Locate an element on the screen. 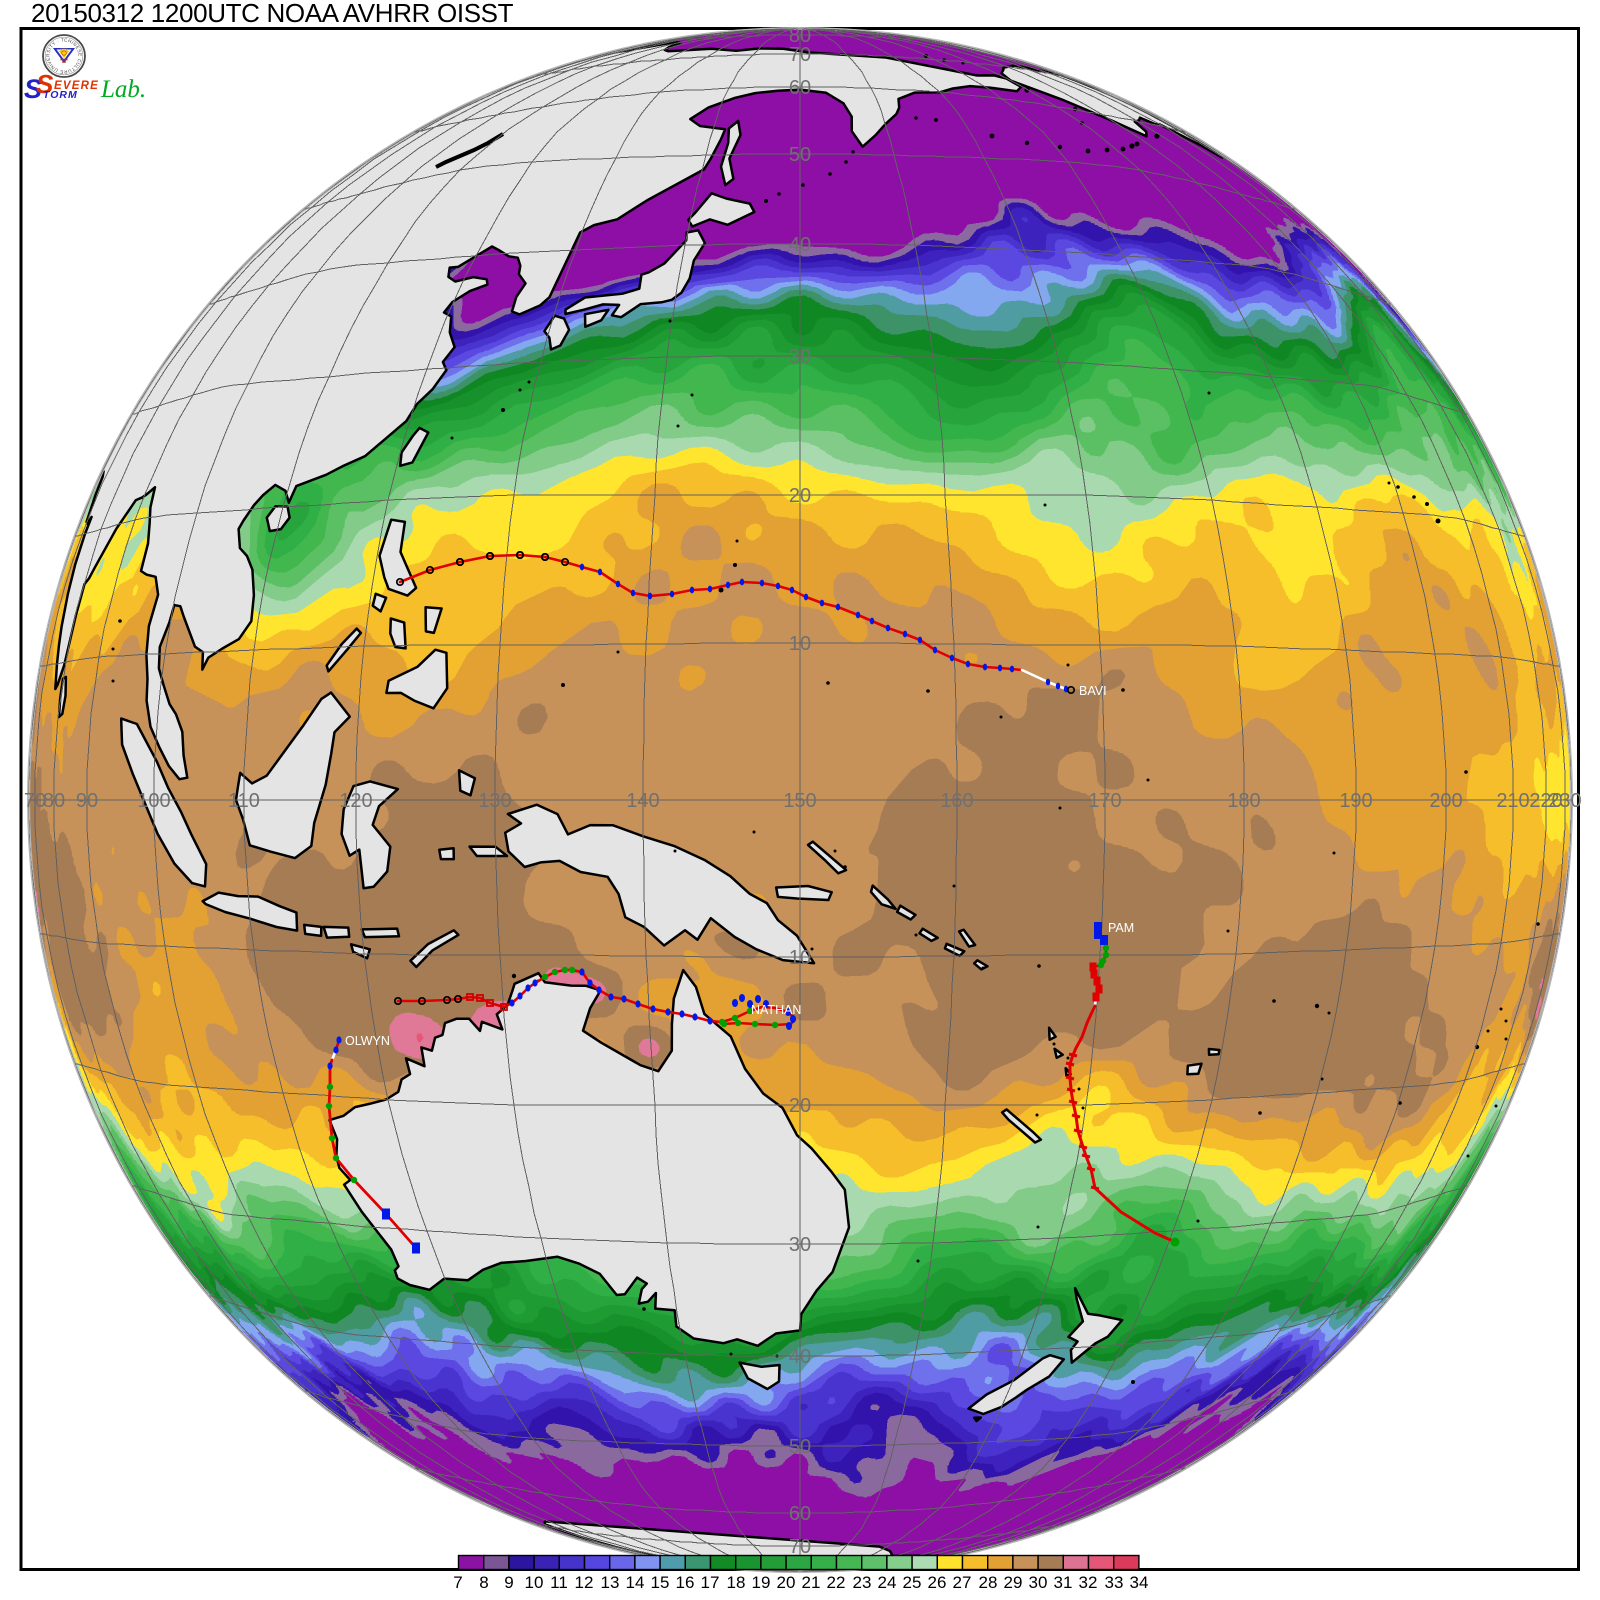 This screenshot has width=1600, height=1600. svg-text: 29 is located at coordinates (1013, 1582).